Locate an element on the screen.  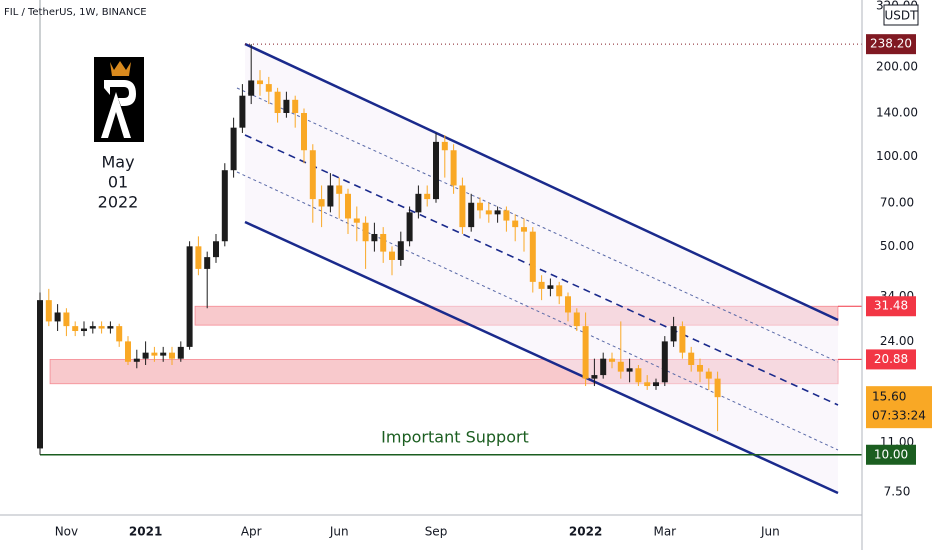
price-tag-label: 20.88 is located at coordinates (891, 359).